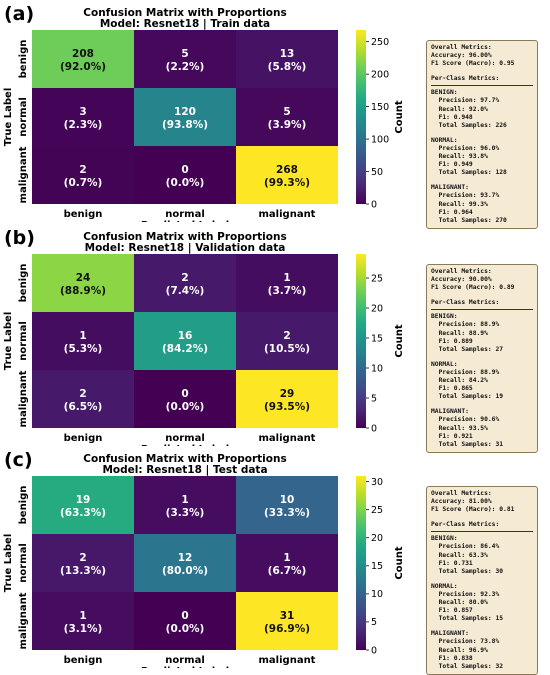 This screenshot has width=550, height=675. I want to click on chart-title: Confusion Matrix with Proportions, so click(184, 237).